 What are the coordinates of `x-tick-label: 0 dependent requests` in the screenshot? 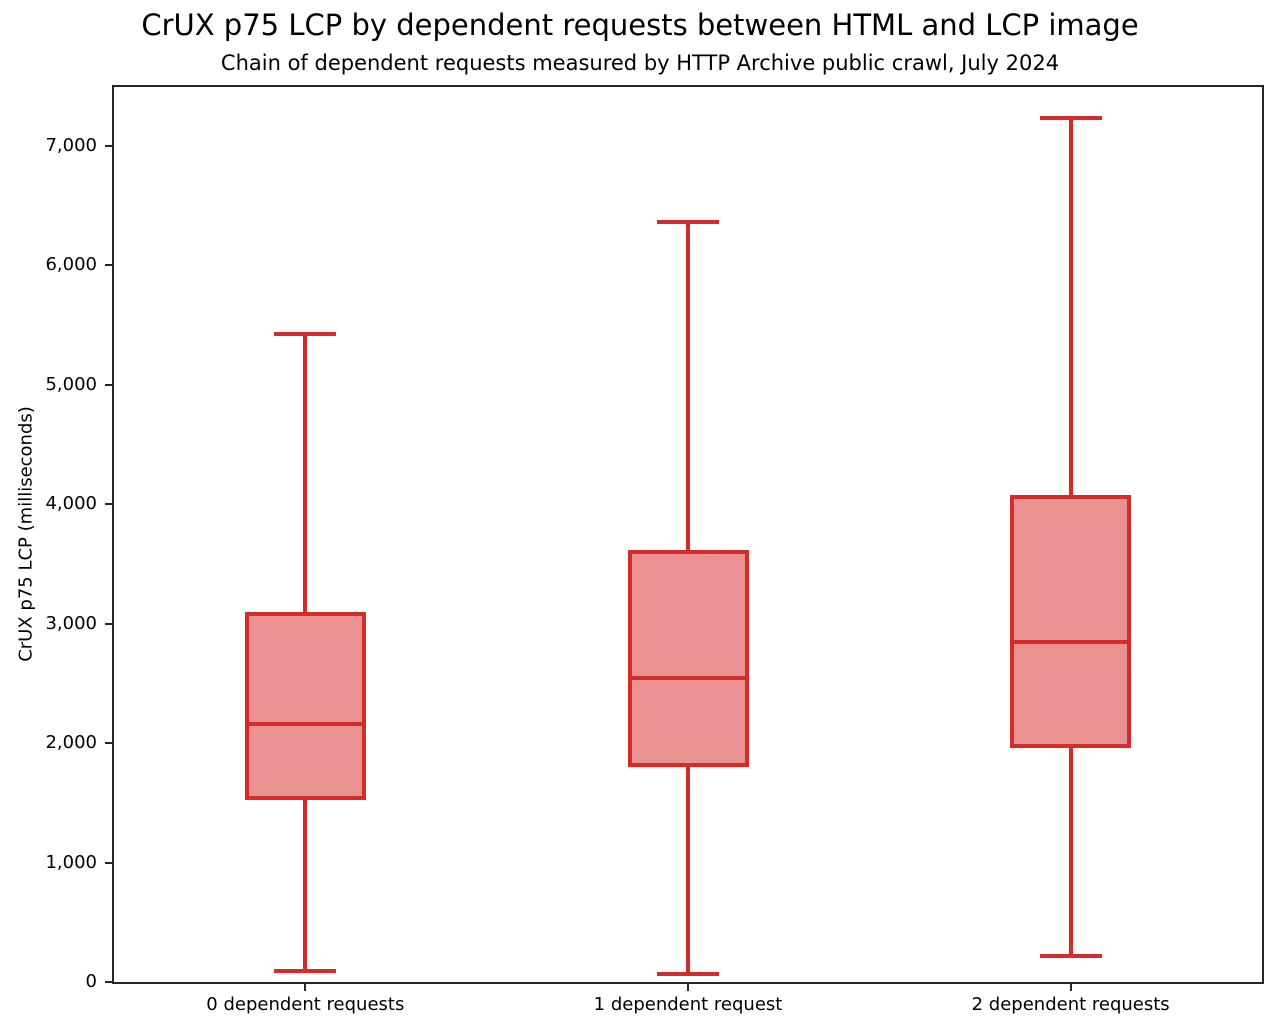 It's located at (305, 1004).